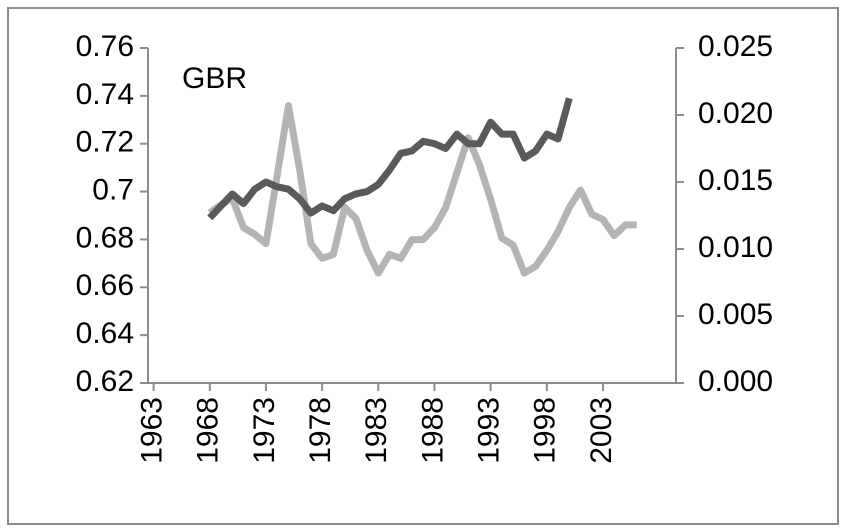  I want to click on y-tick-label: 0.68, so click(105, 237).